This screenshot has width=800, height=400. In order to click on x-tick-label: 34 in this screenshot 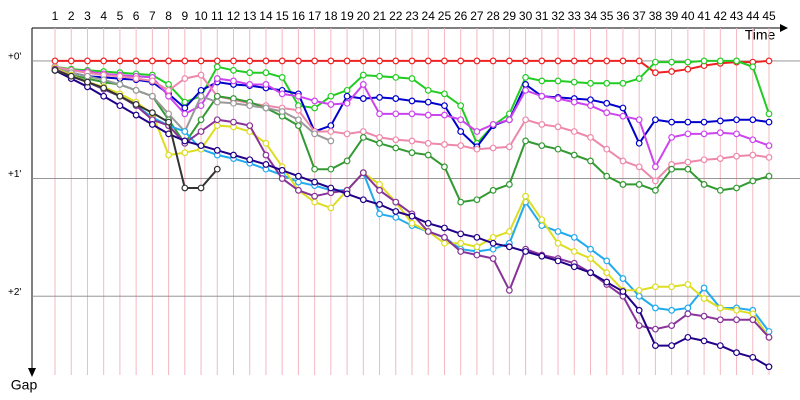, I will do `click(591, 16)`.